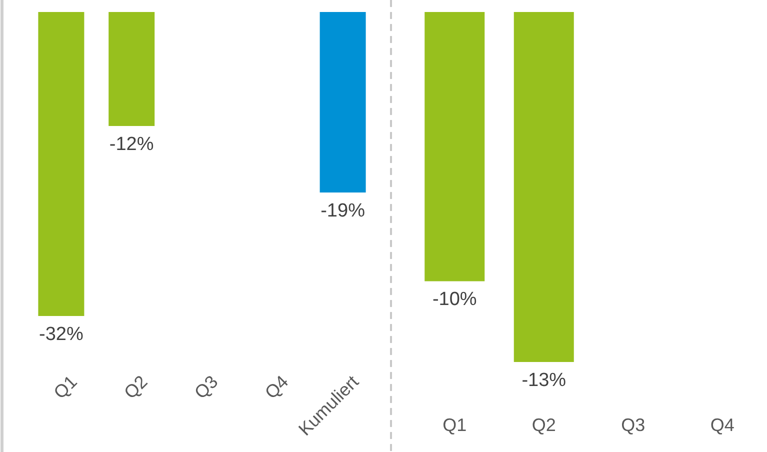  Describe the element at coordinates (544, 380) in the screenshot. I see `data-label: -13%` at that location.